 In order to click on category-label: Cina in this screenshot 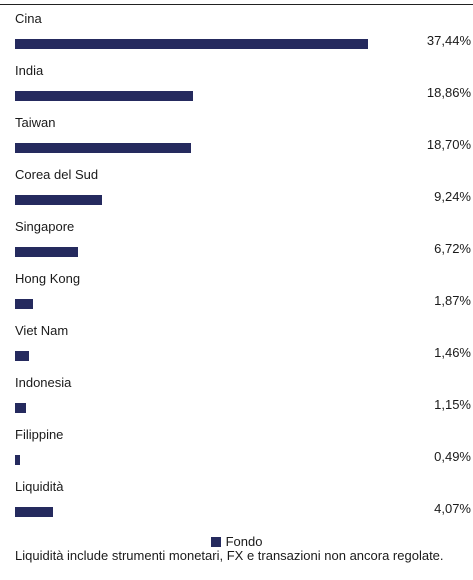, I will do `click(28, 18)`.